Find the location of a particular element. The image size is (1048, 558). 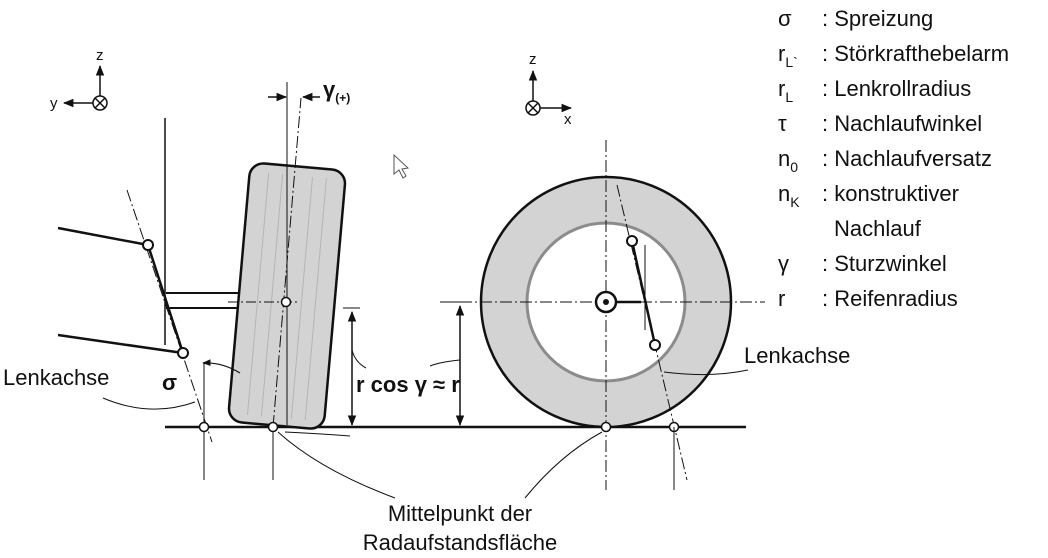

contact-points-left is located at coordinates (274, 450).